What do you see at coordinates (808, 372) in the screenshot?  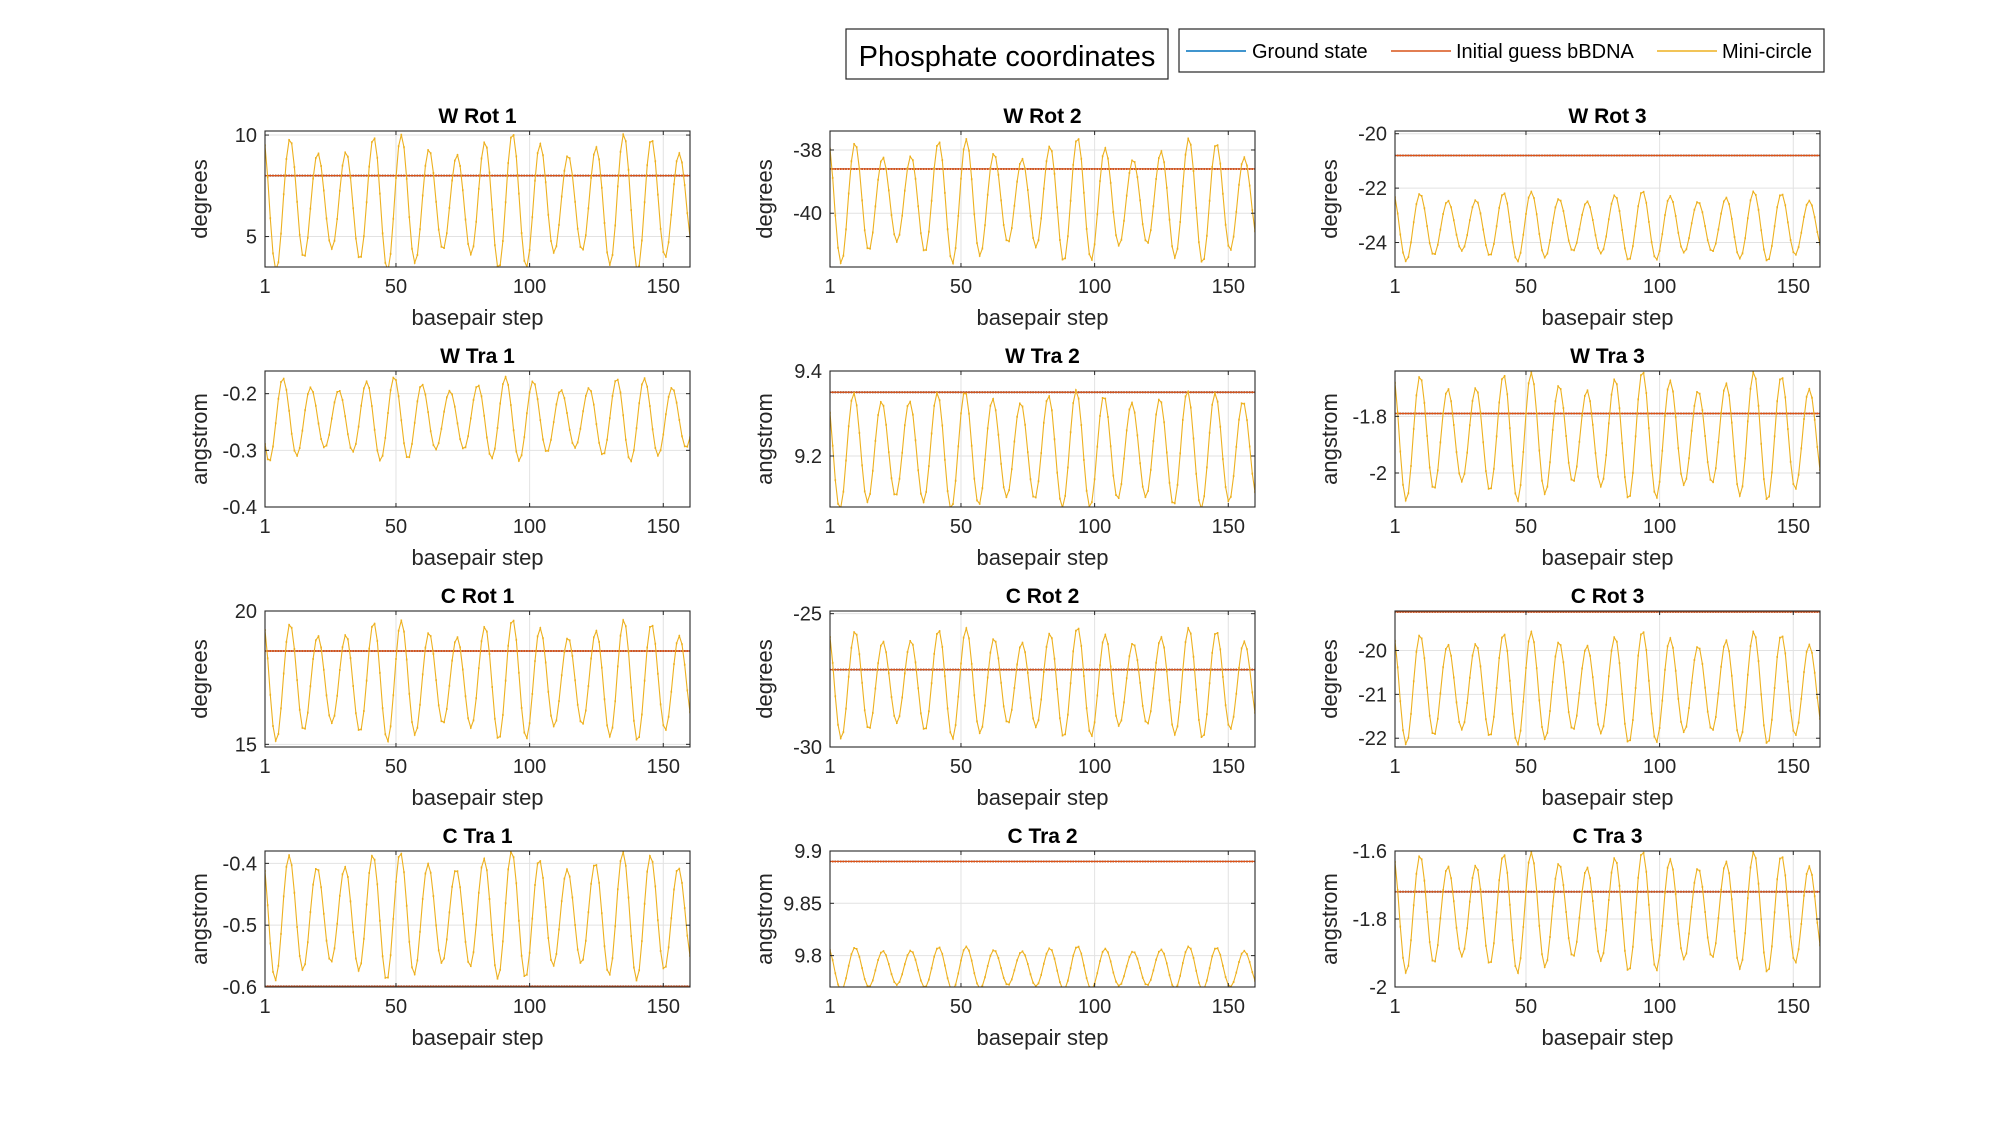 I see `y-tick-label: 9.4` at bounding box center [808, 372].